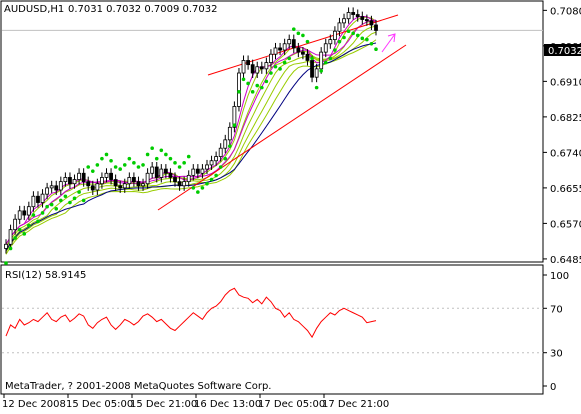 This screenshot has height=414, width=581. Describe the element at coordinates (565, 260) in the screenshot. I see `price-axis-label: 0.6485` at that location.